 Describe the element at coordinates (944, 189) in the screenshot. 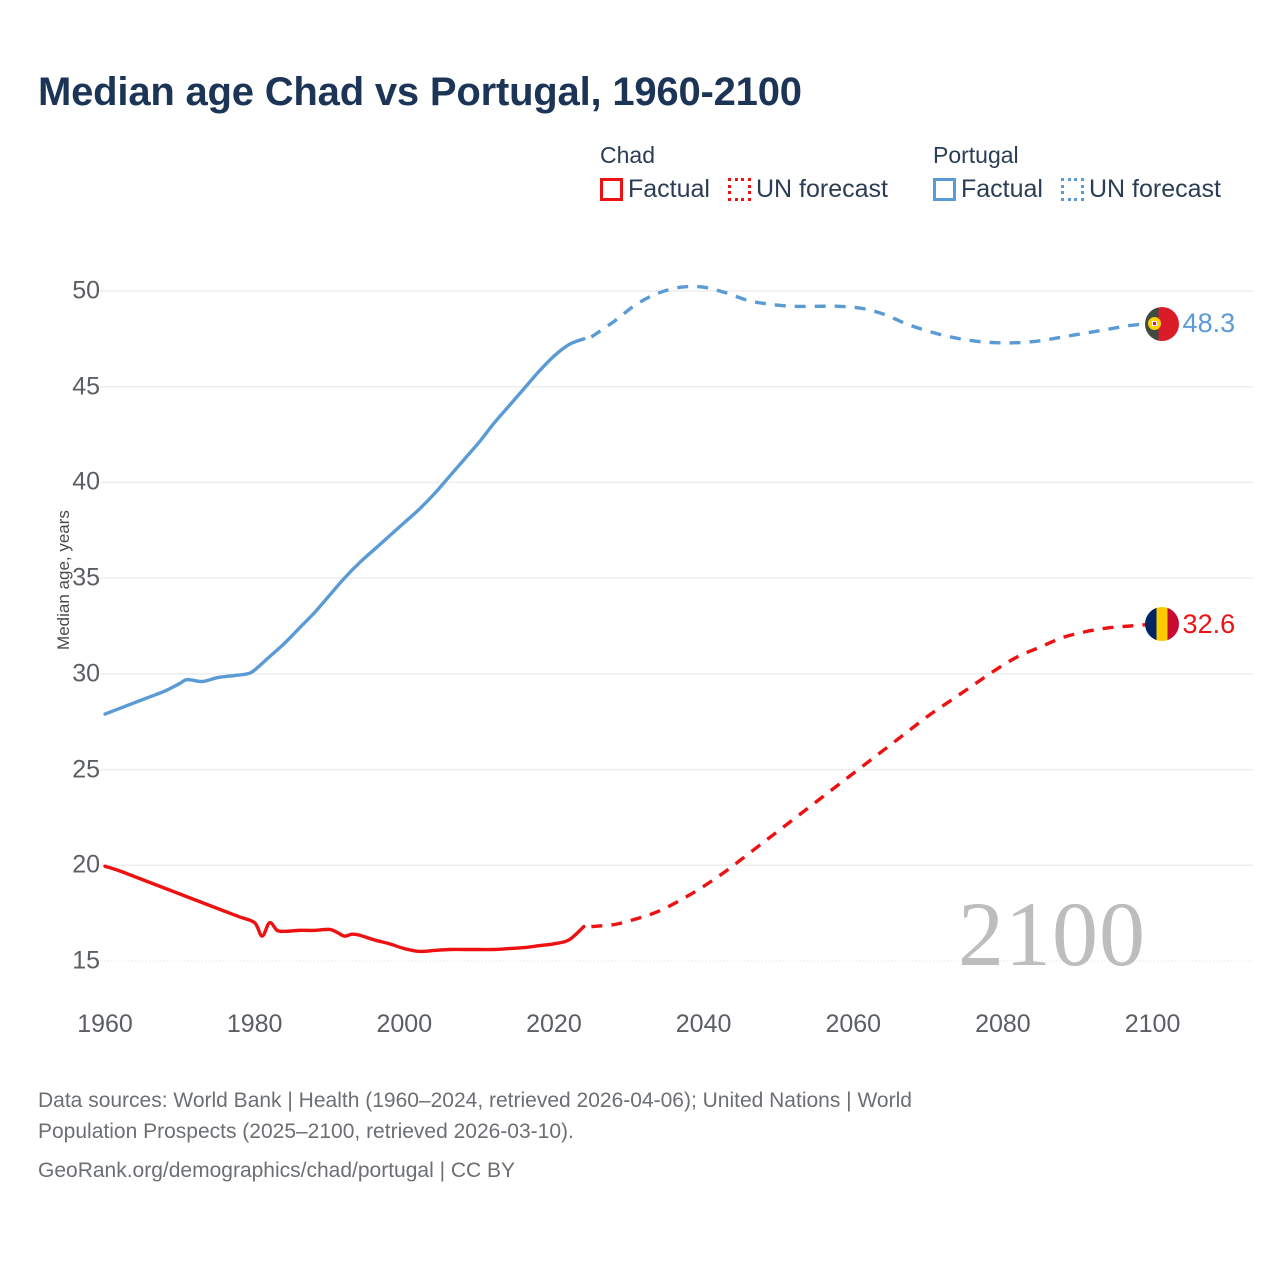

I see `legend-swatch-solid-blue-icon` at that location.